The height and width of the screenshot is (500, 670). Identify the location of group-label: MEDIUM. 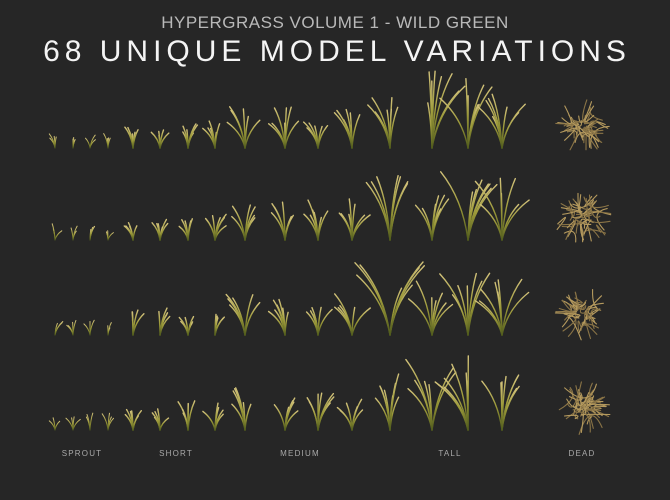
(300, 453).